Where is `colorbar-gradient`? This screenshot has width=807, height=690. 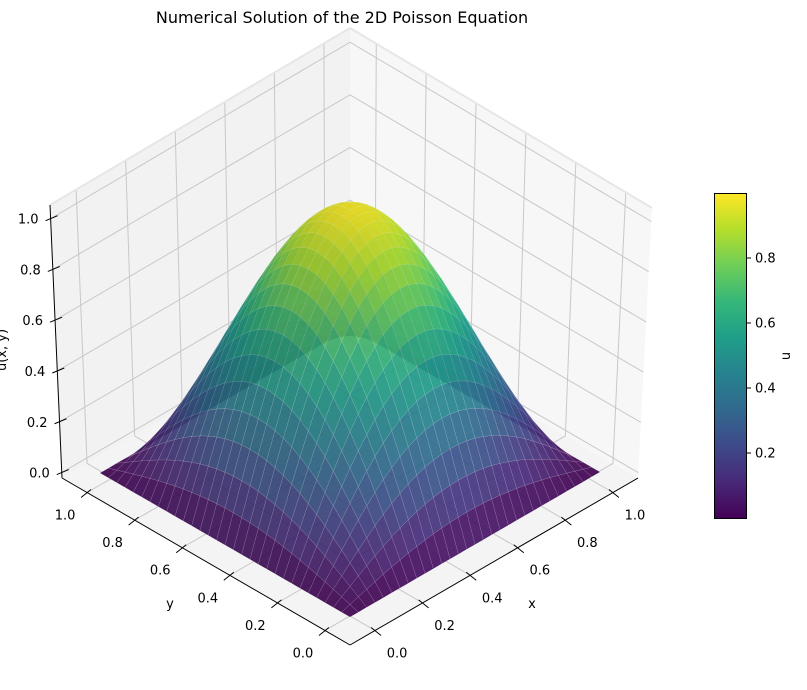 colorbar-gradient is located at coordinates (730, 356).